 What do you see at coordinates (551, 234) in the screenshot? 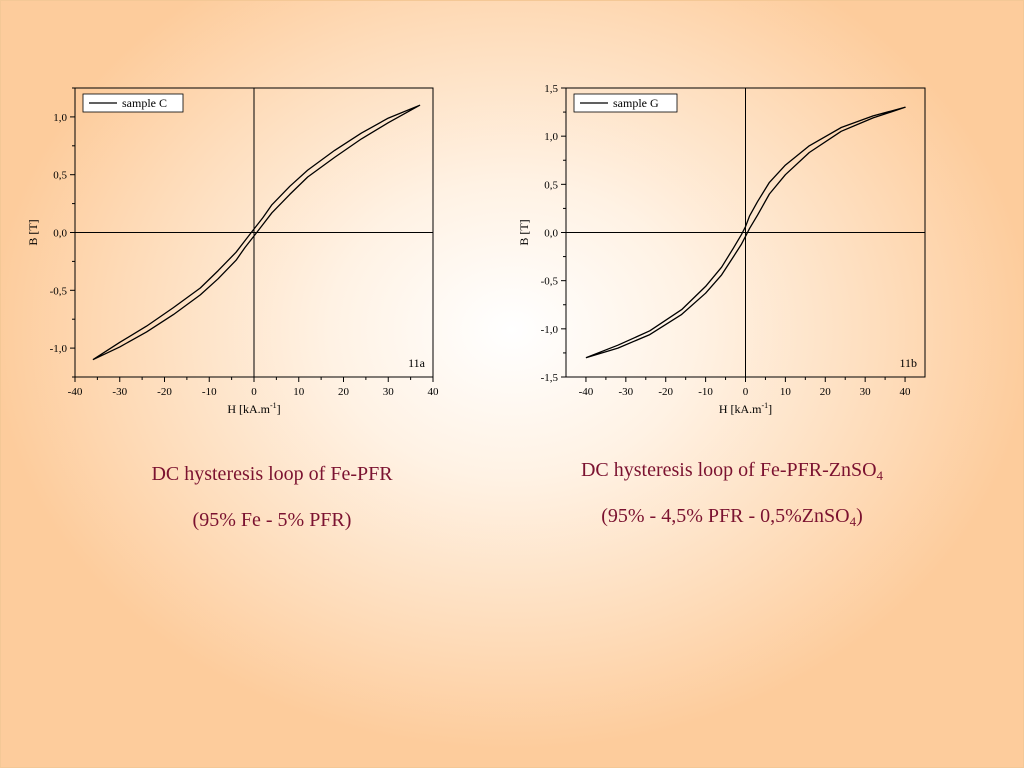
I see `chart-b-y-tick-label: 0,0` at bounding box center [551, 234].